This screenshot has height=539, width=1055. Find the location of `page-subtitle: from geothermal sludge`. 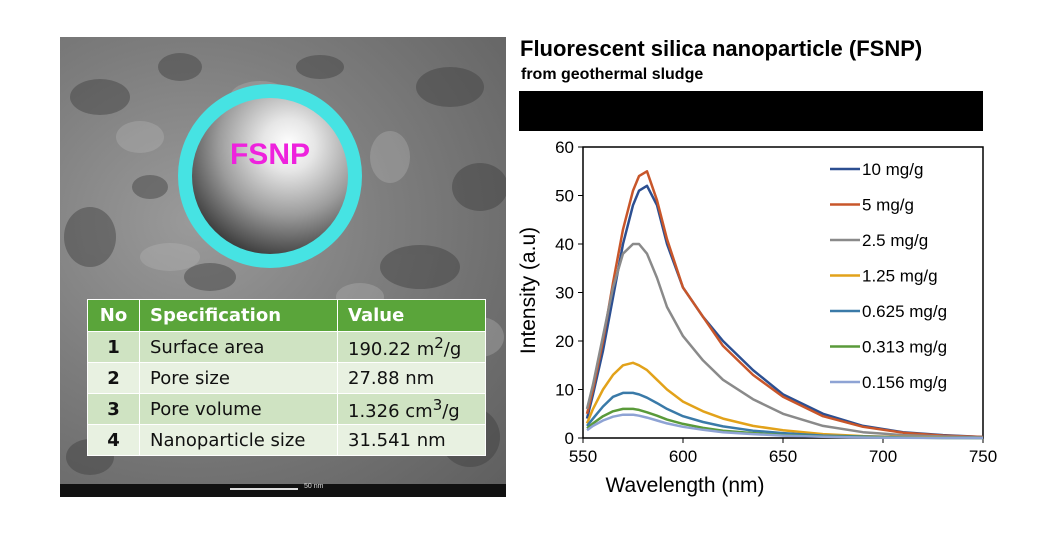

page-subtitle: from geothermal sludge is located at coordinates (612, 74).